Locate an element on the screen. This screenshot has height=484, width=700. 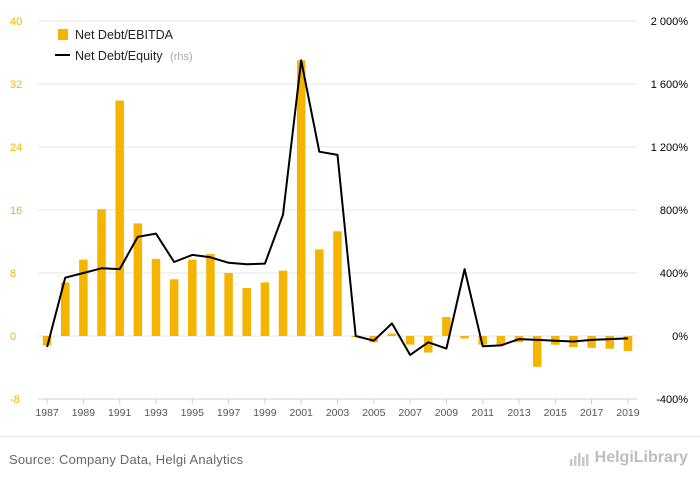
left-axis-tick-label: 32 is located at coordinates (16, 85).